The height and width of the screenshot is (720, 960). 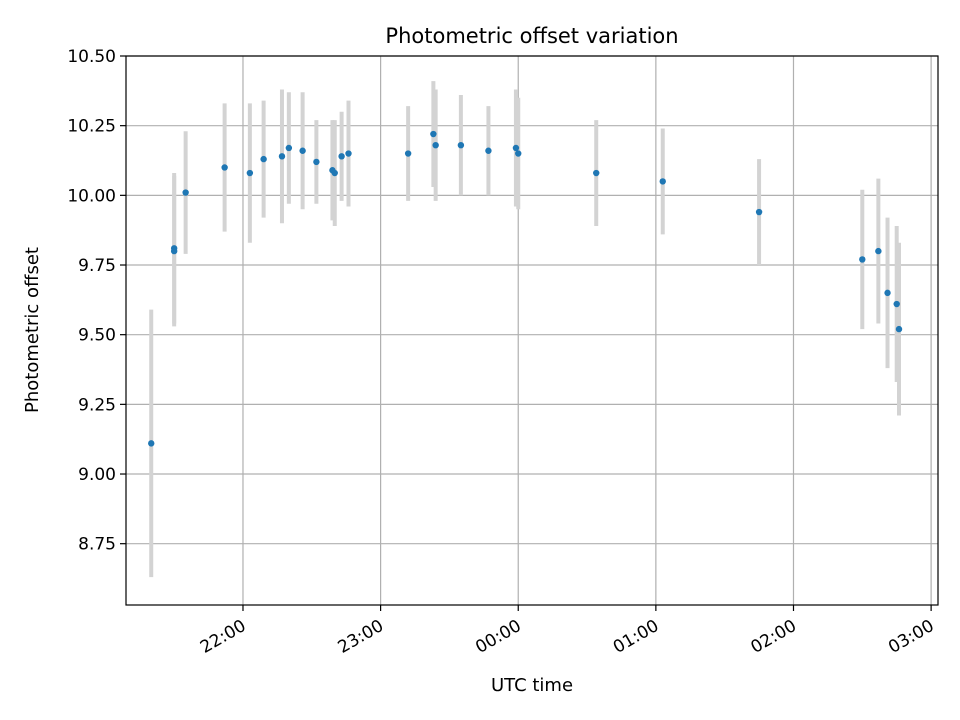 What do you see at coordinates (223, 637) in the screenshot?
I see `x-tick-label: 22:00` at bounding box center [223, 637].